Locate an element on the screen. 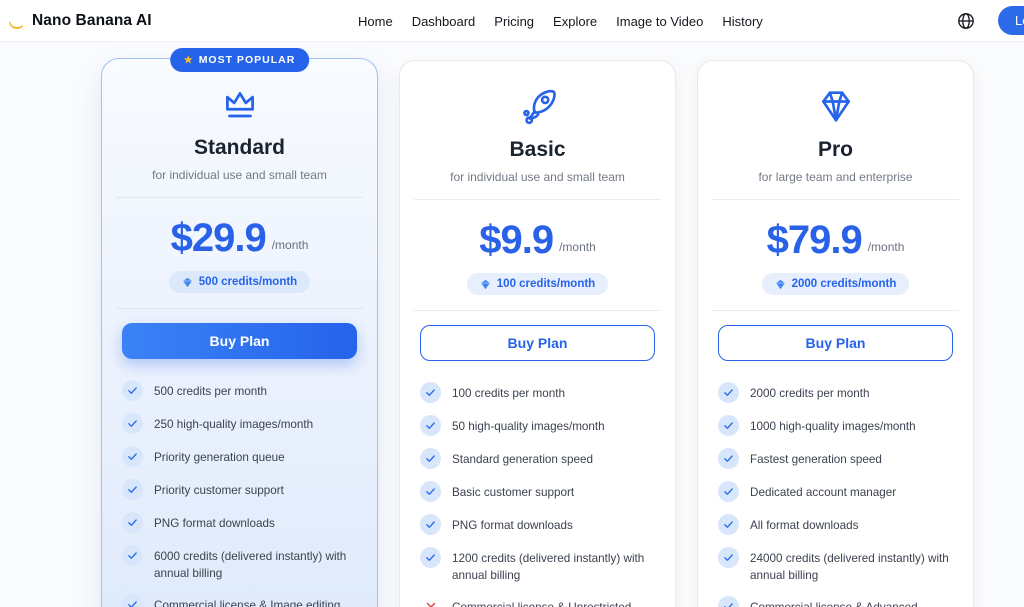 This screenshot has width=1024, height=607. nav-item-image-to-video: Image to Video is located at coordinates (660, 21).